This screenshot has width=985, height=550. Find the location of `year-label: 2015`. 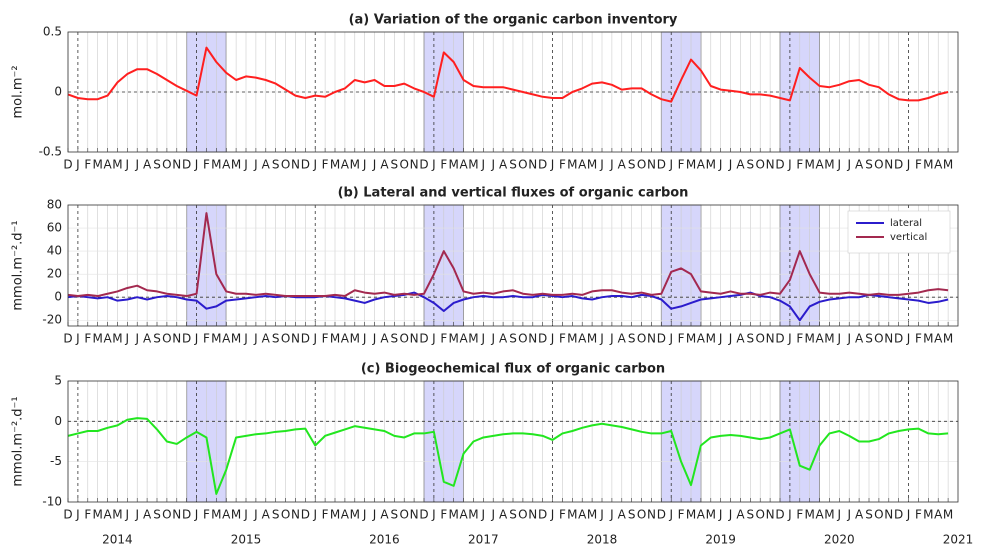

year-label: 2015 is located at coordinates (246, 540).